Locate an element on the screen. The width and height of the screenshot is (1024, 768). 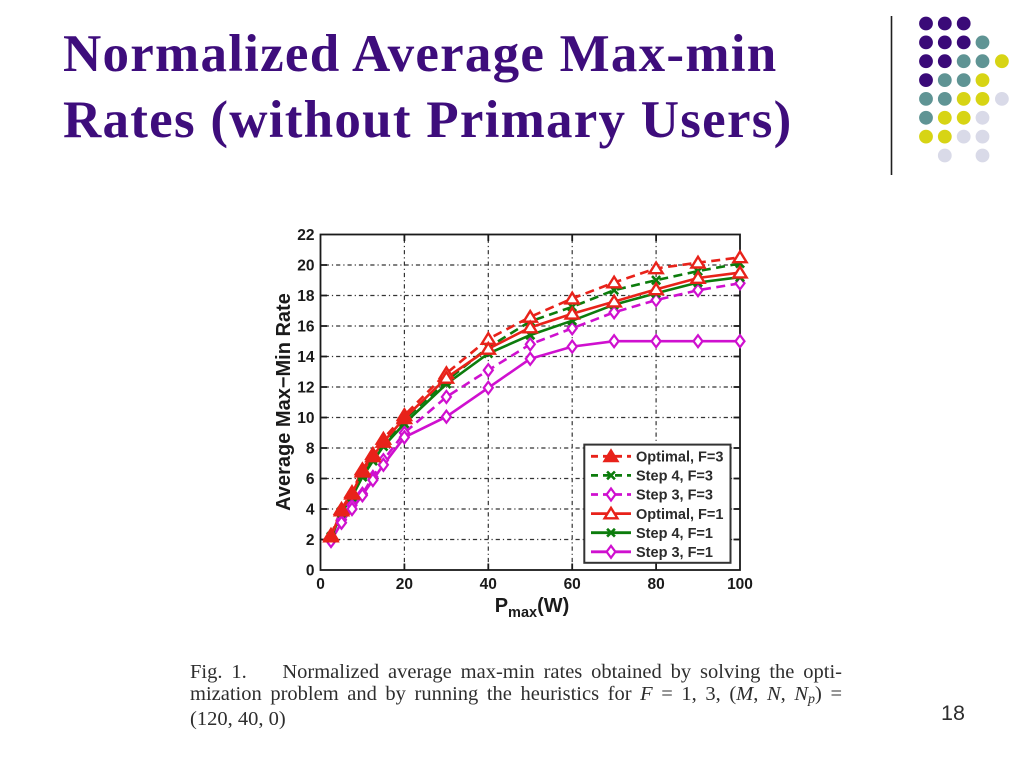
svg-text: 14 is located at coordinates (306, 357).